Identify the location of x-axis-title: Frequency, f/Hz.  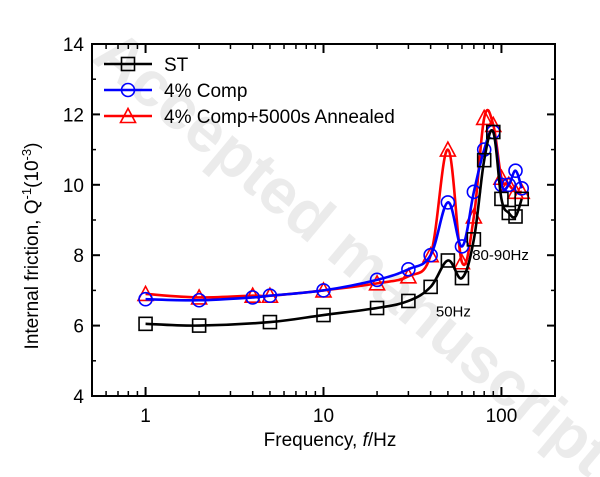
(330, 440).